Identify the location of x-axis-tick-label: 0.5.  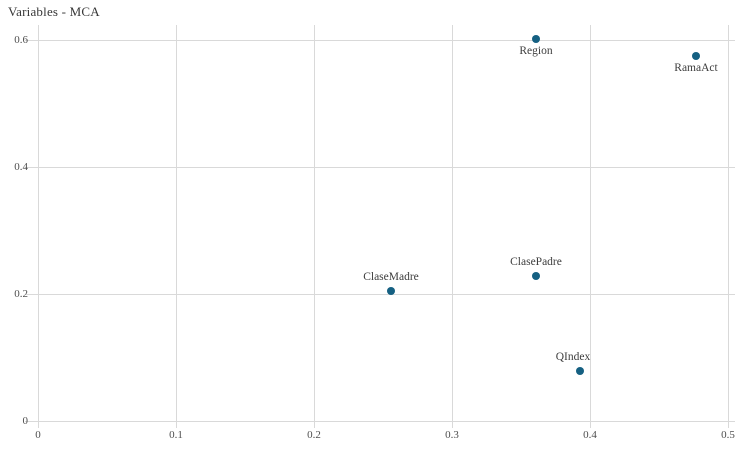
(728, 435).